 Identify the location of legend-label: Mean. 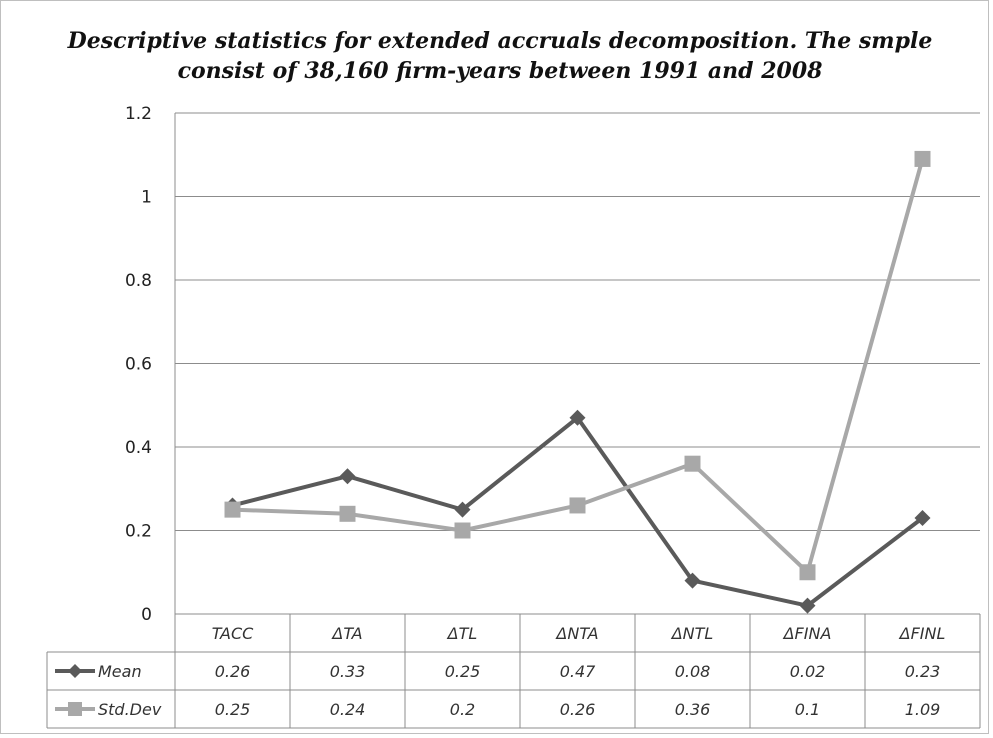
(120, 671).